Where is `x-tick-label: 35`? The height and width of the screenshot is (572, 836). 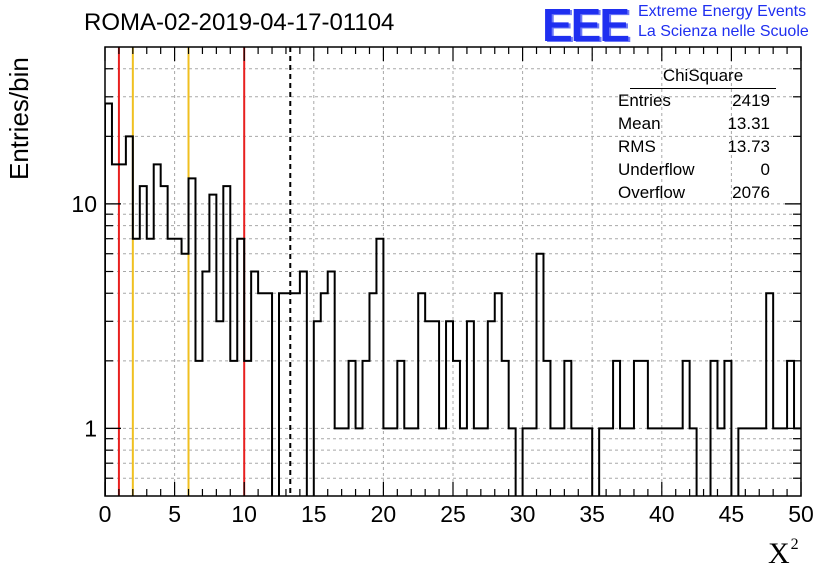 x-tick-label: 35 is located at coordinates (592, 514).